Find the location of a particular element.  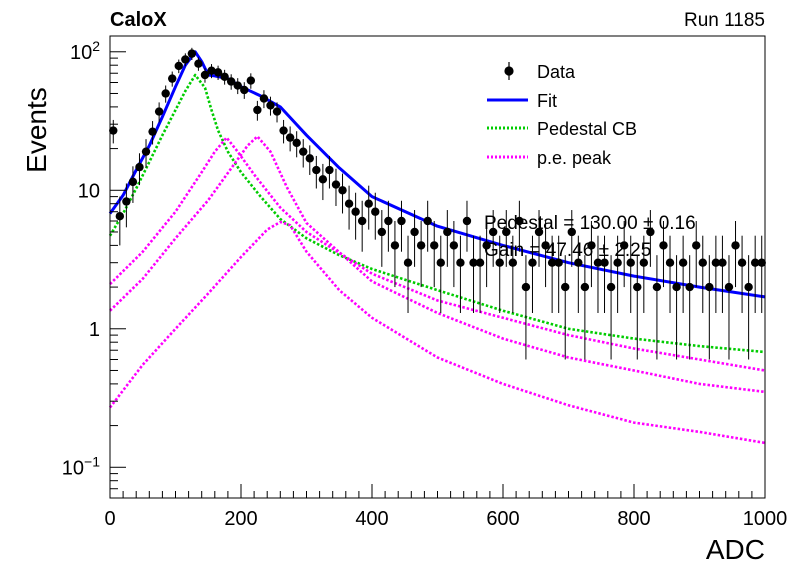

legend-pedestal-label: Pedestal CB is located at coordinates (587, 129).